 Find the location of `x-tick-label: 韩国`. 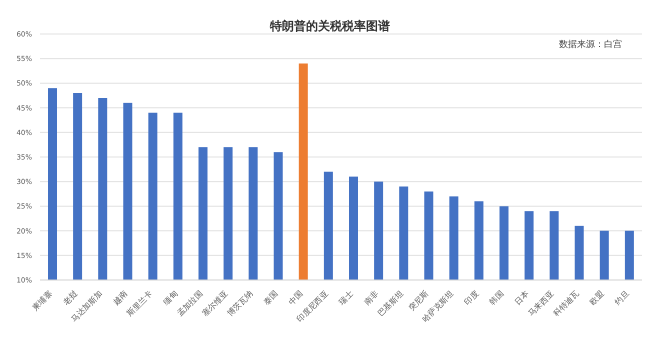

x-tick-label: 韩国 is located at coordinates (497, 298).